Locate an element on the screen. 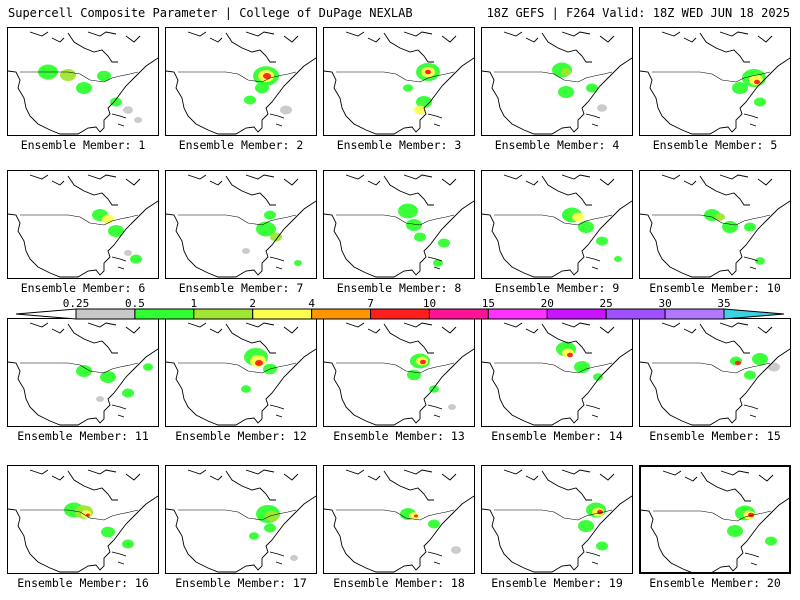  member-caption: Ensemble Member: 20 is located at coordinates (715, 583).